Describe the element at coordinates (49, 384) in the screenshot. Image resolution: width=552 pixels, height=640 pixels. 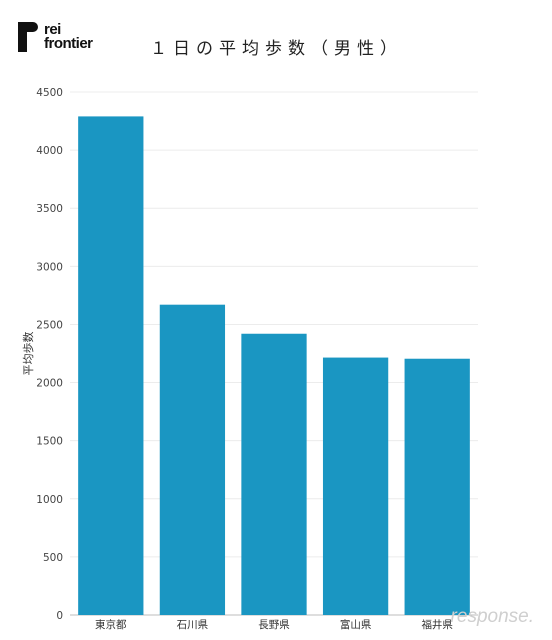
I see `y-tick-label: 2000` at that location.